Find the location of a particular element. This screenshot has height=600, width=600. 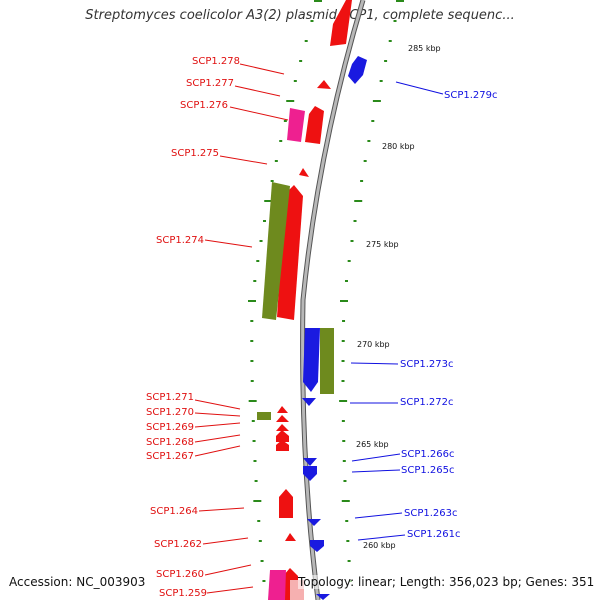

gene-label: SCP1.259 is located at coordinates (183, 593).